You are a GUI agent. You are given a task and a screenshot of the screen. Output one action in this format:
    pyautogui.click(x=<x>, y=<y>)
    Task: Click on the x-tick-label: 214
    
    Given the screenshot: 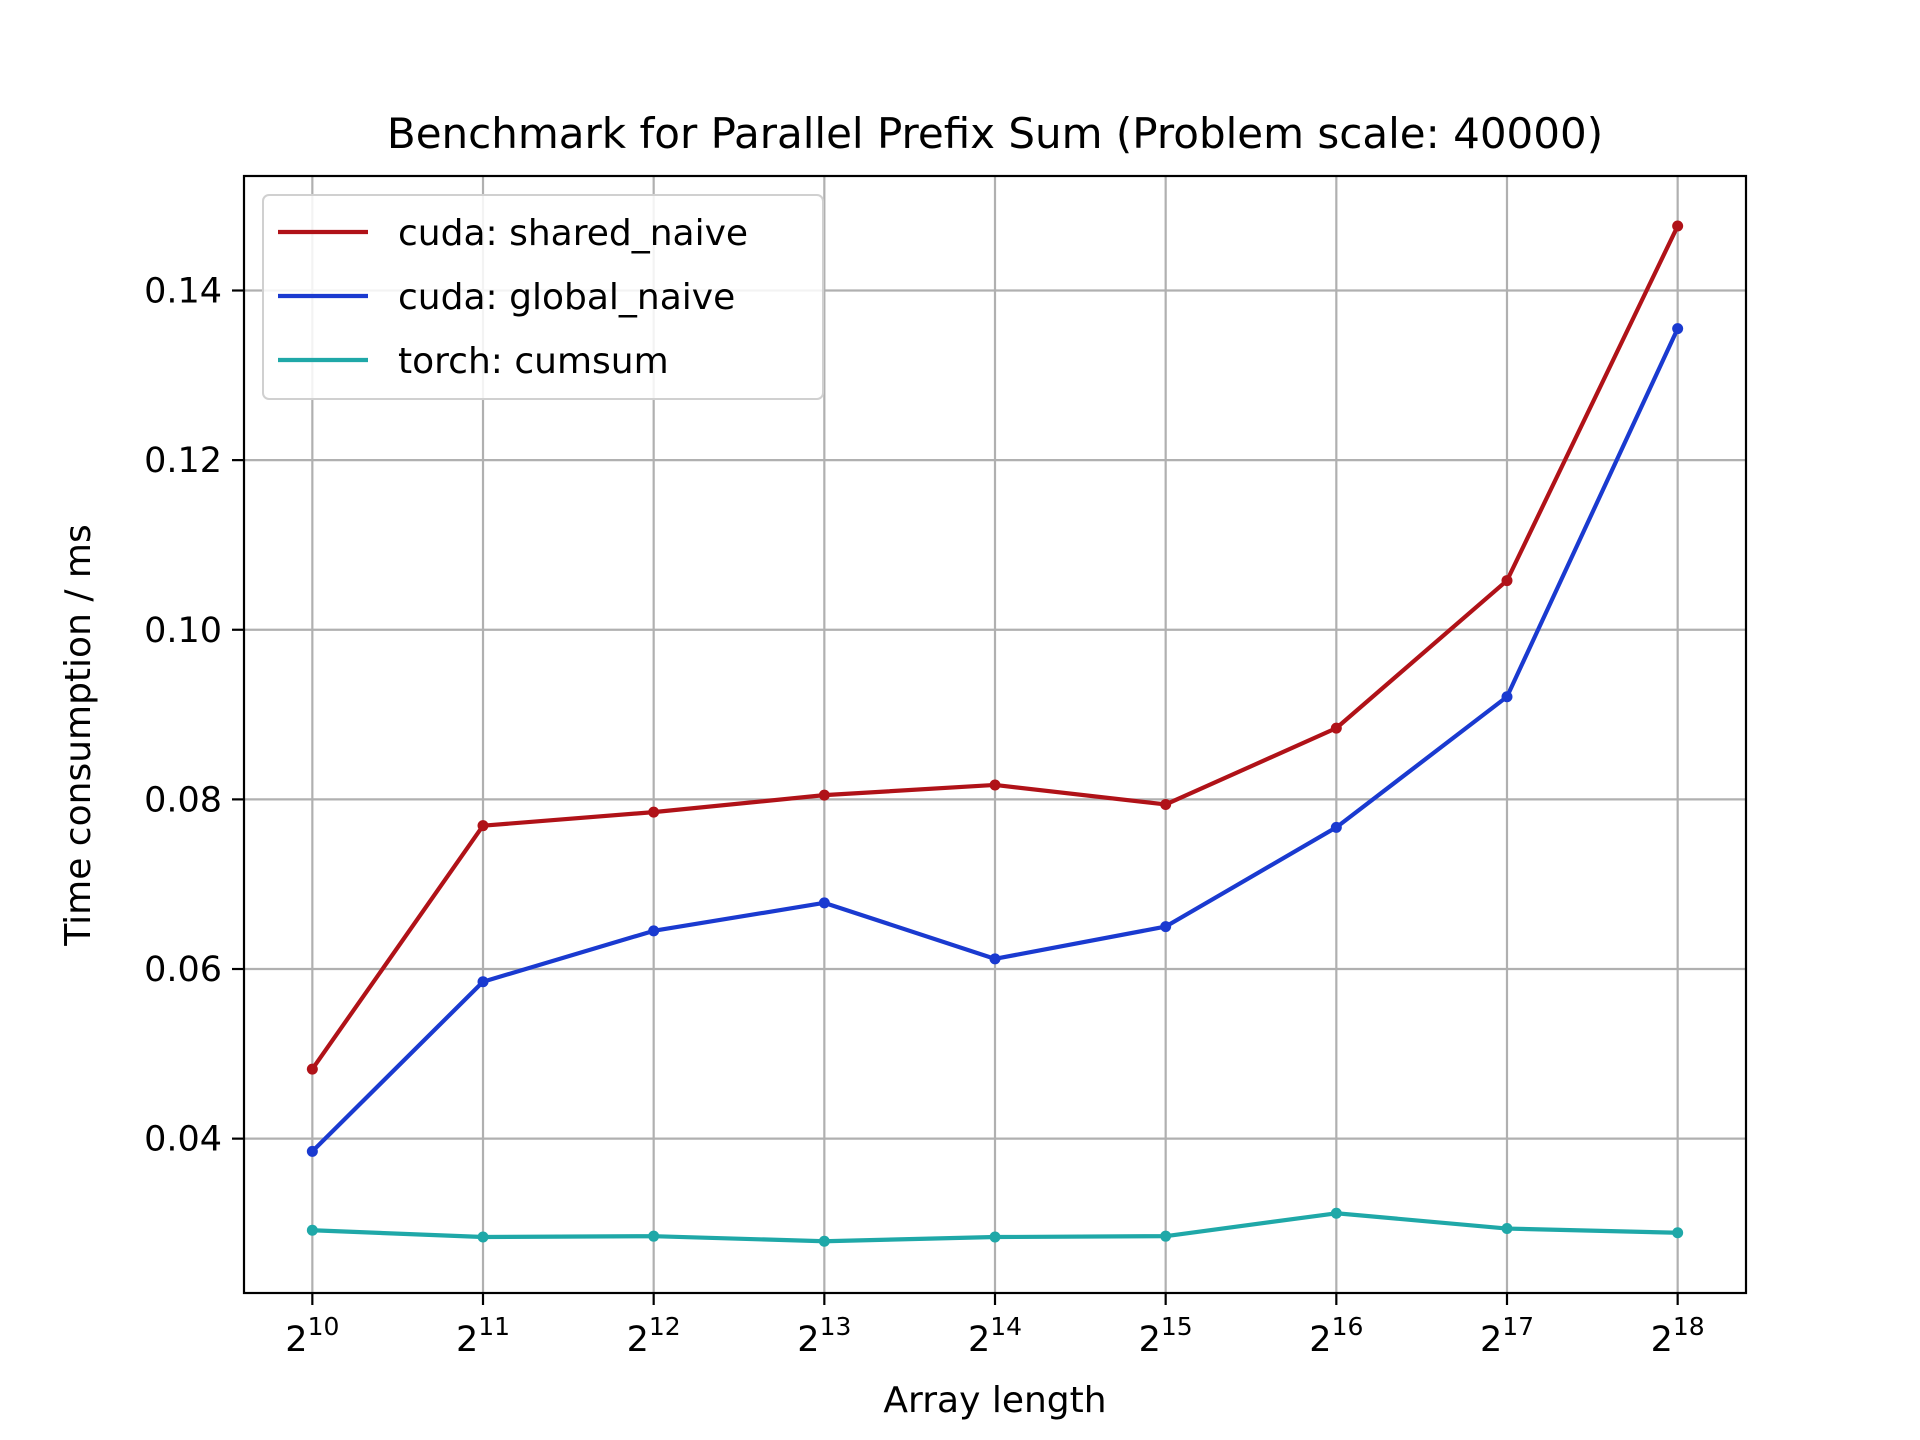 What is the action you would take?
    pyautogui.click(x=995, y=1336)
    